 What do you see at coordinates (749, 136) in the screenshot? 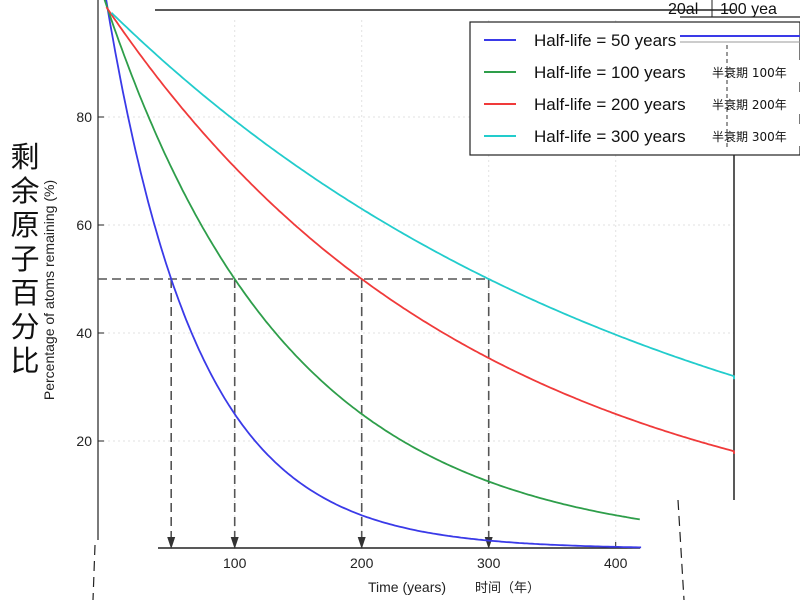
I see `legend-label-cn-300: 半衰期 300年` at bounding box center [749, 136].